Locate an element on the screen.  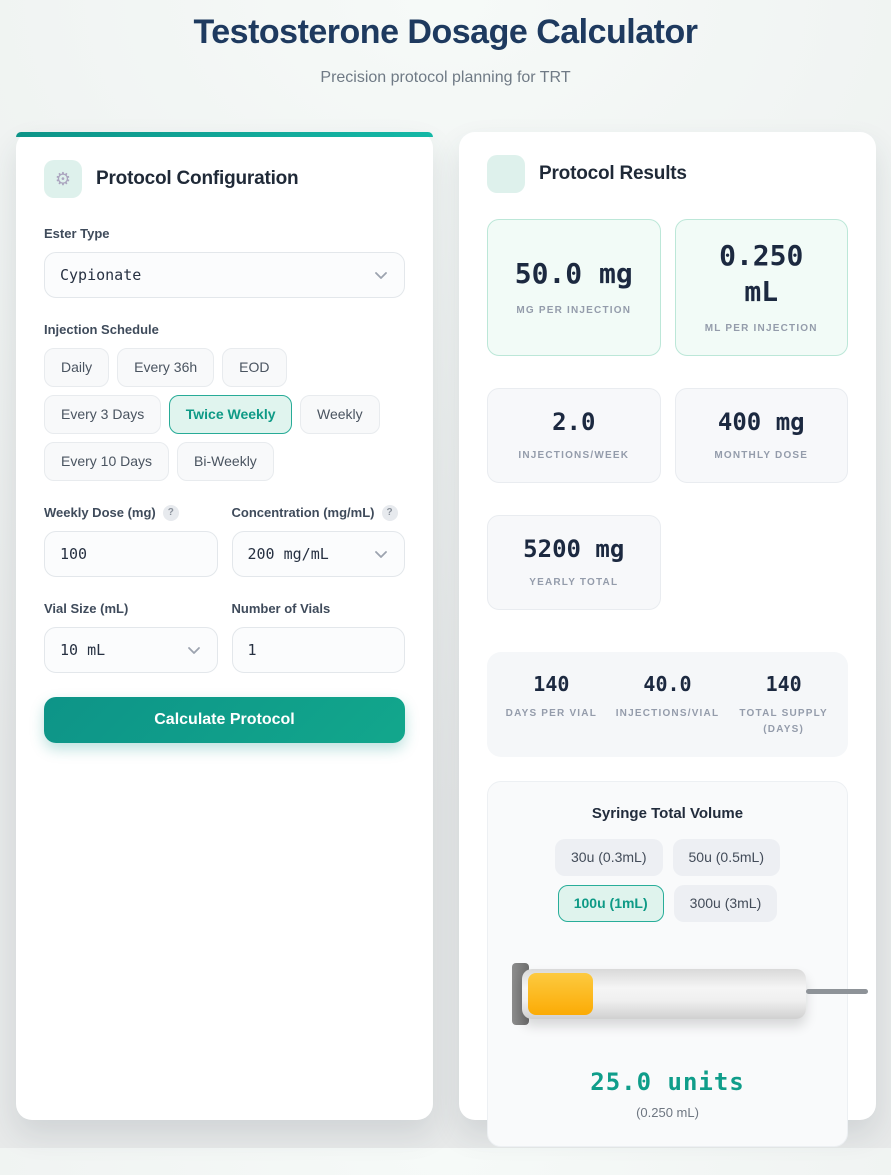
stat-ml-per-injection: 0.250 mL ML PER INJECTION is located at coordinates (761, 287).